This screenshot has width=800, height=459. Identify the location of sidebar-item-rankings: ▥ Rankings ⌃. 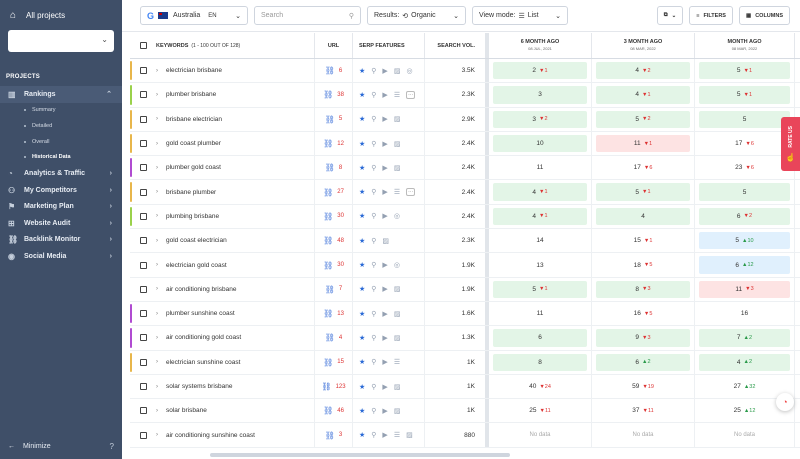
(61, 94).